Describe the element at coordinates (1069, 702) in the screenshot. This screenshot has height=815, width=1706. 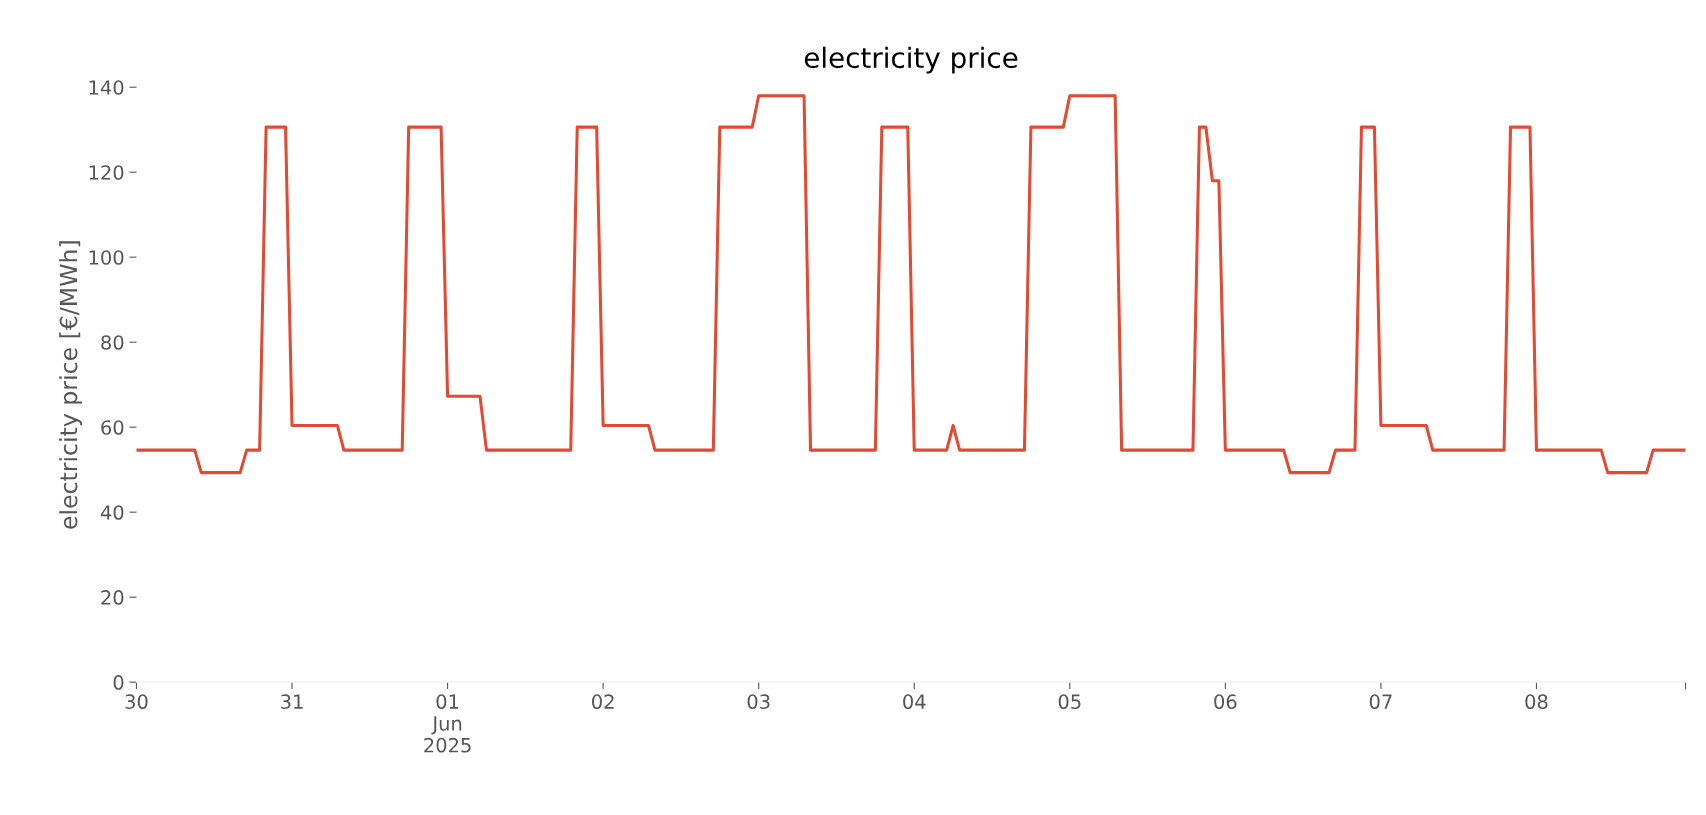
I see `x-tick-label: 05` at that location.